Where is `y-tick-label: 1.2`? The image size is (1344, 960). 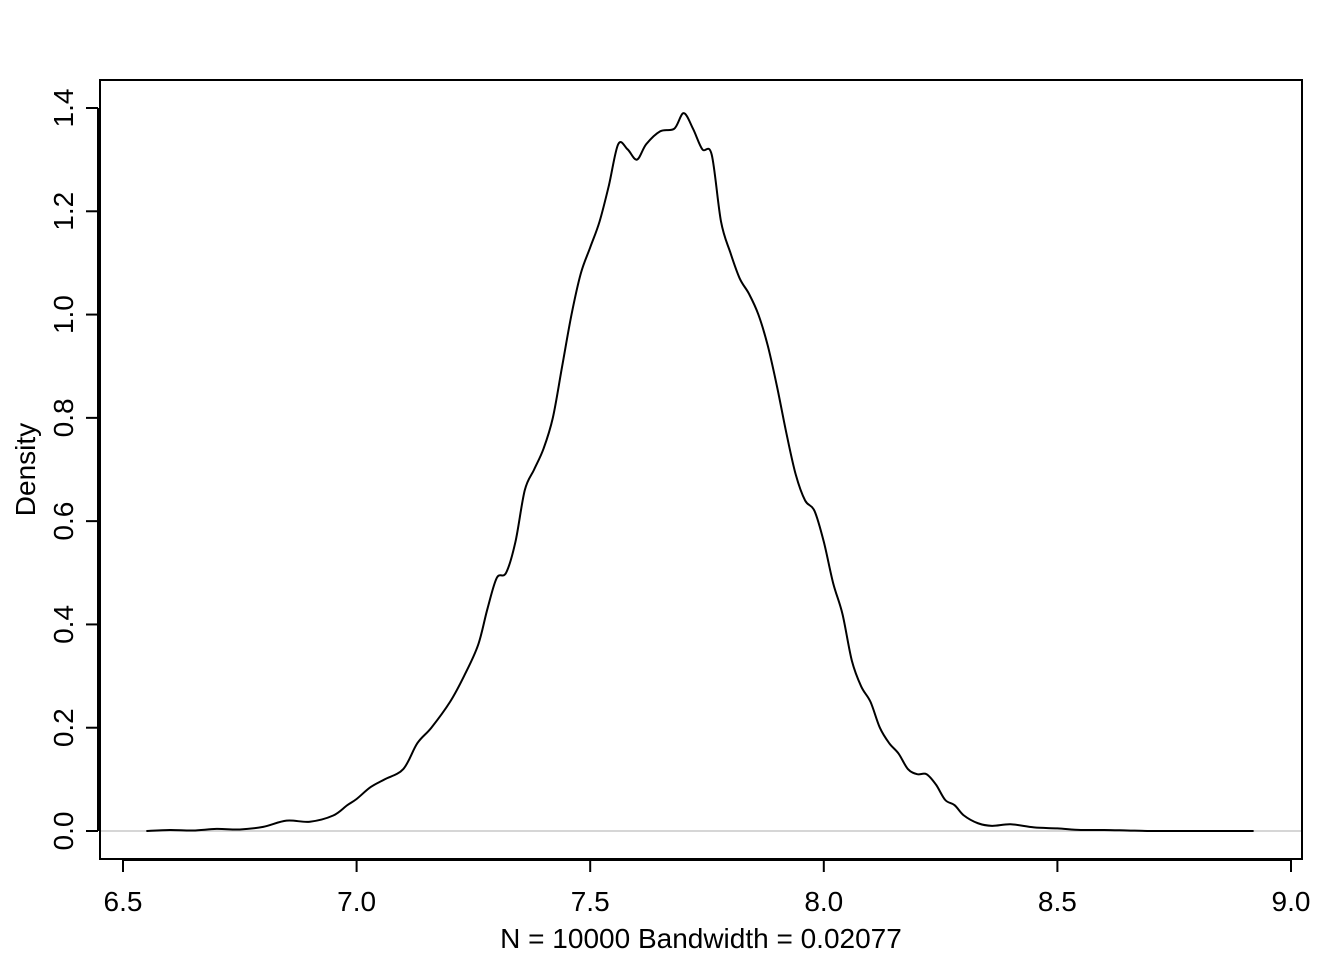 y-tick-label: 1.2 is located at coordinates (63, 211).